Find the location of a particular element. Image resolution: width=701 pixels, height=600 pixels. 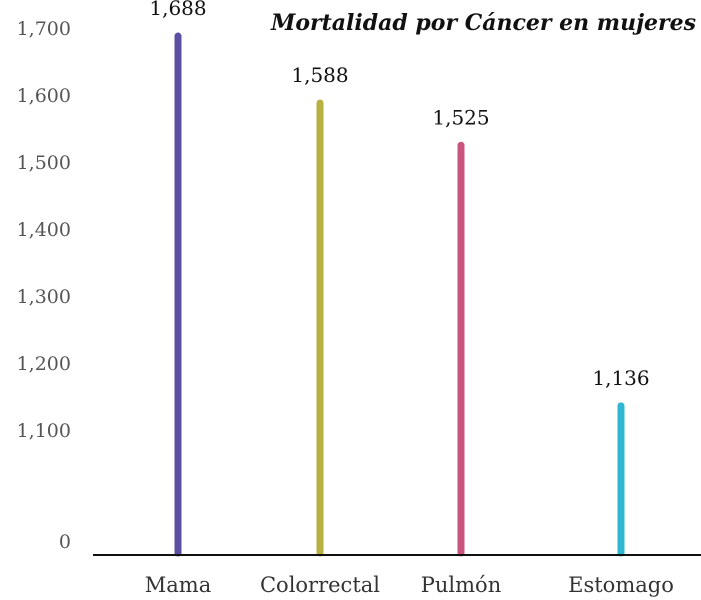

bar-value-label: 1,588 is located at coordinates (319, 75).